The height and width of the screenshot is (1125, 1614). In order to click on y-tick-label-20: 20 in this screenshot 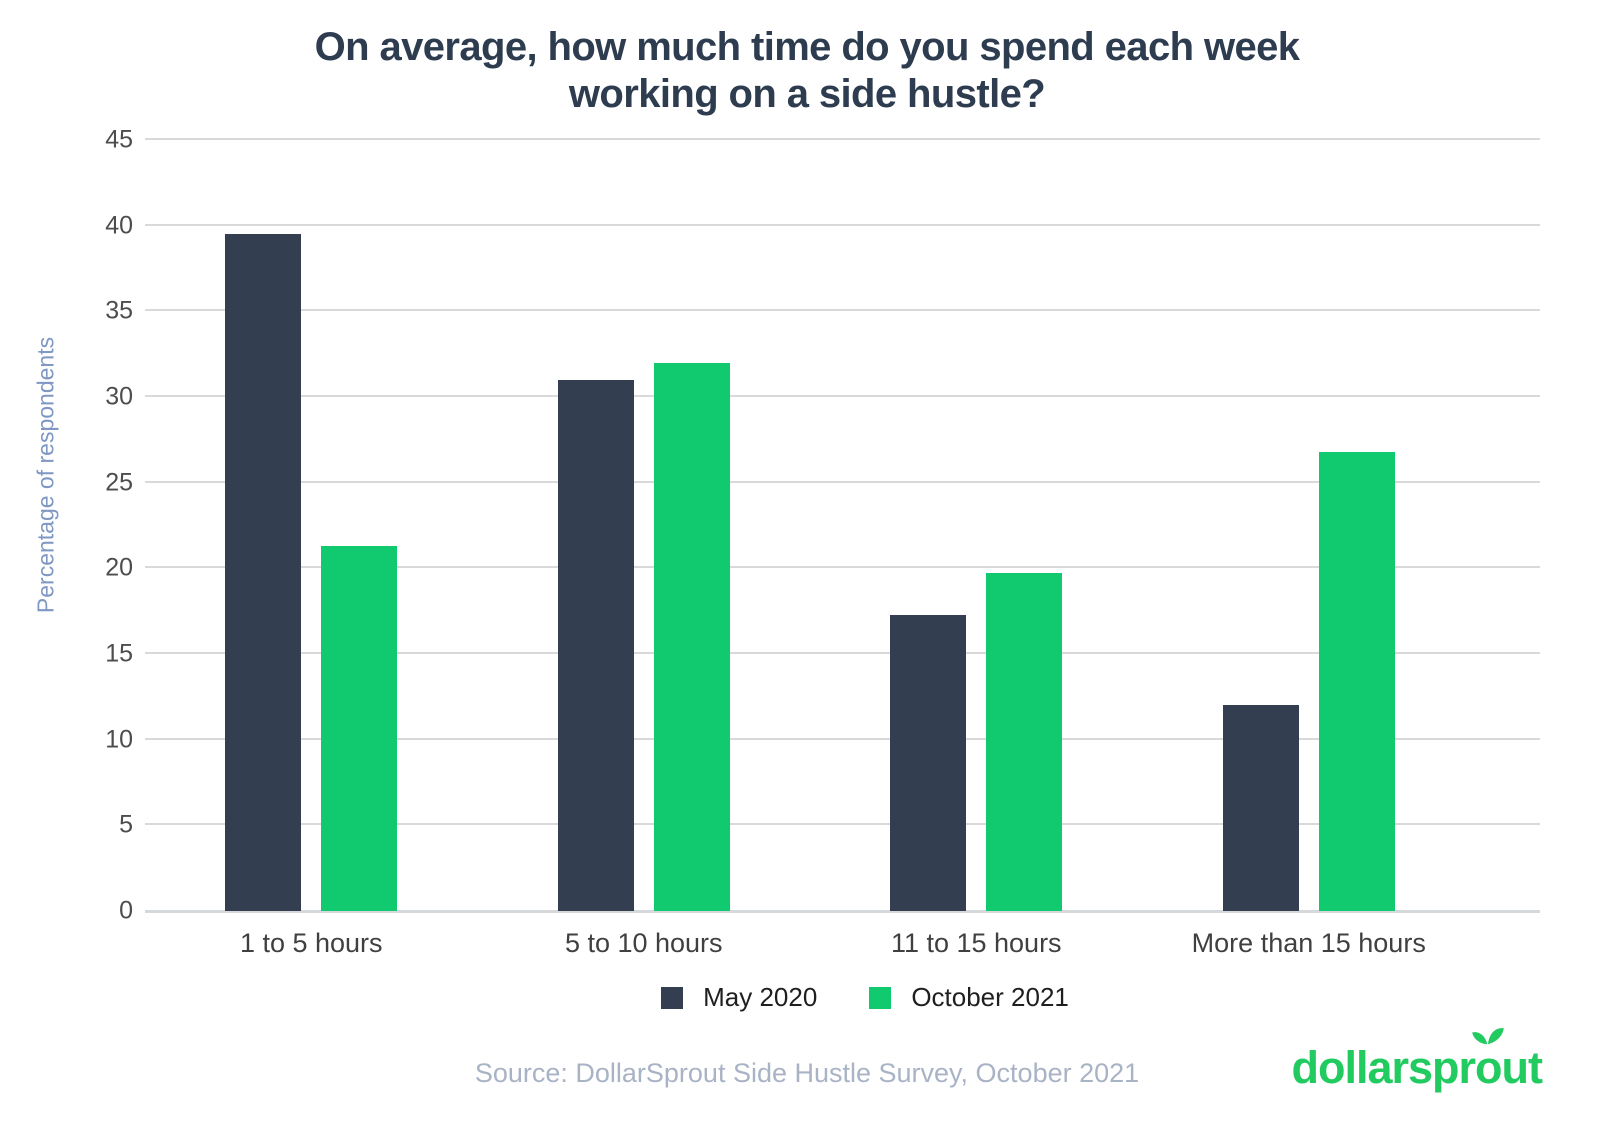, I will do `click(119, 567)`.